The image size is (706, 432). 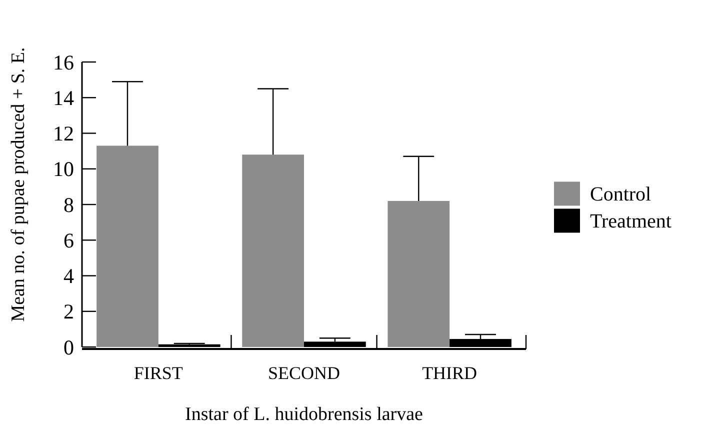 I want to click on legend-label: Treatment, so click(x=631, y=221).